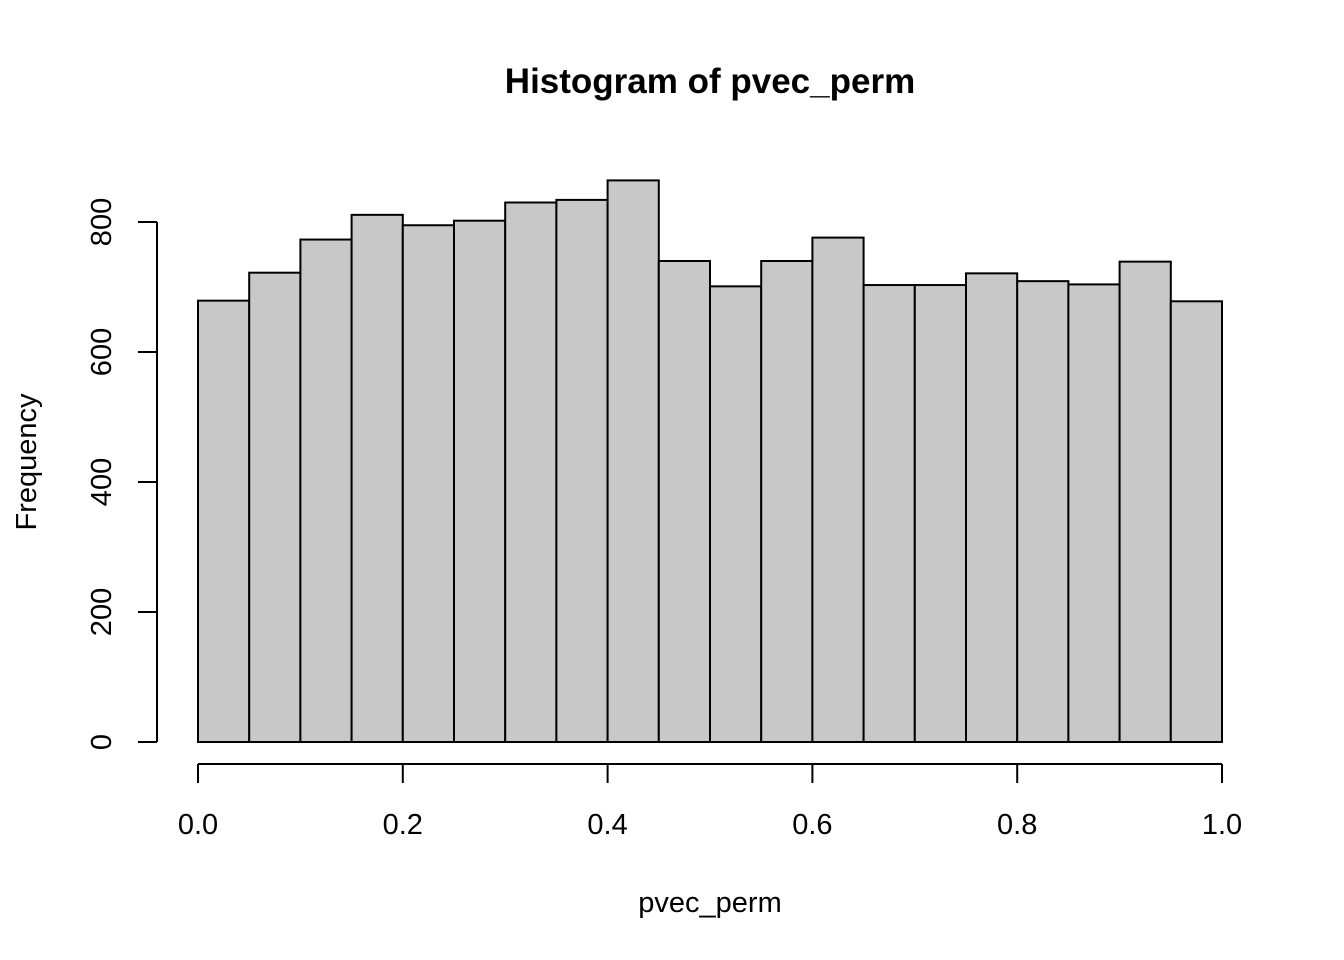 Image resolution: width=1344 pixels, height=960 pixels. Describe the element at coordinates (1222, 825) in the screenshot. I see `x-tick-label: 1.0` at that location.